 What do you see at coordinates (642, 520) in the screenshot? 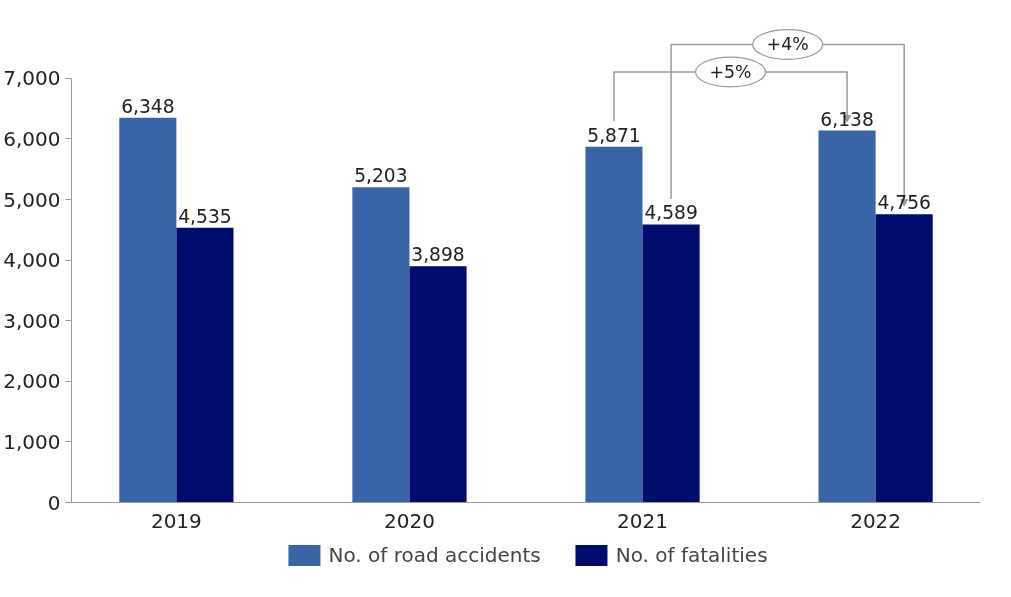
I see `x-tick-label: 2021` at bounding box center [642, 520].